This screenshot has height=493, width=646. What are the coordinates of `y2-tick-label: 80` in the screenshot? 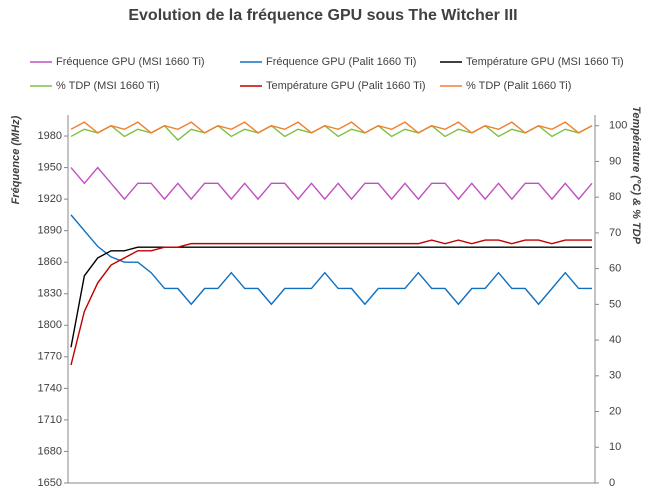 It's located at (615, 197).